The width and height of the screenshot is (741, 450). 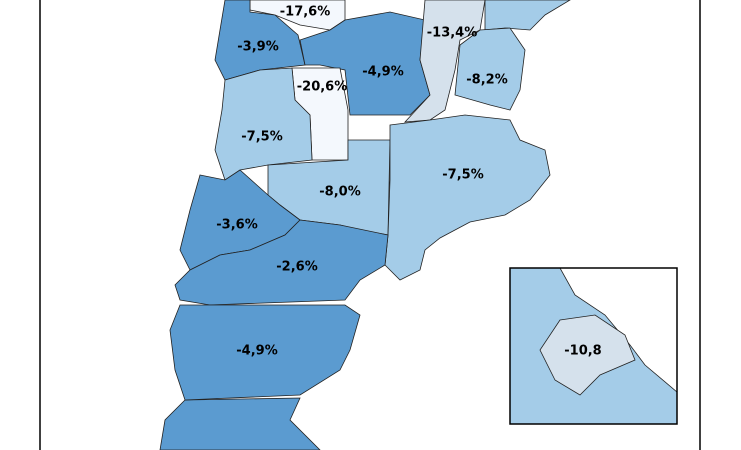 I want to click on inset: -10,8, so click(x=593, y=346).